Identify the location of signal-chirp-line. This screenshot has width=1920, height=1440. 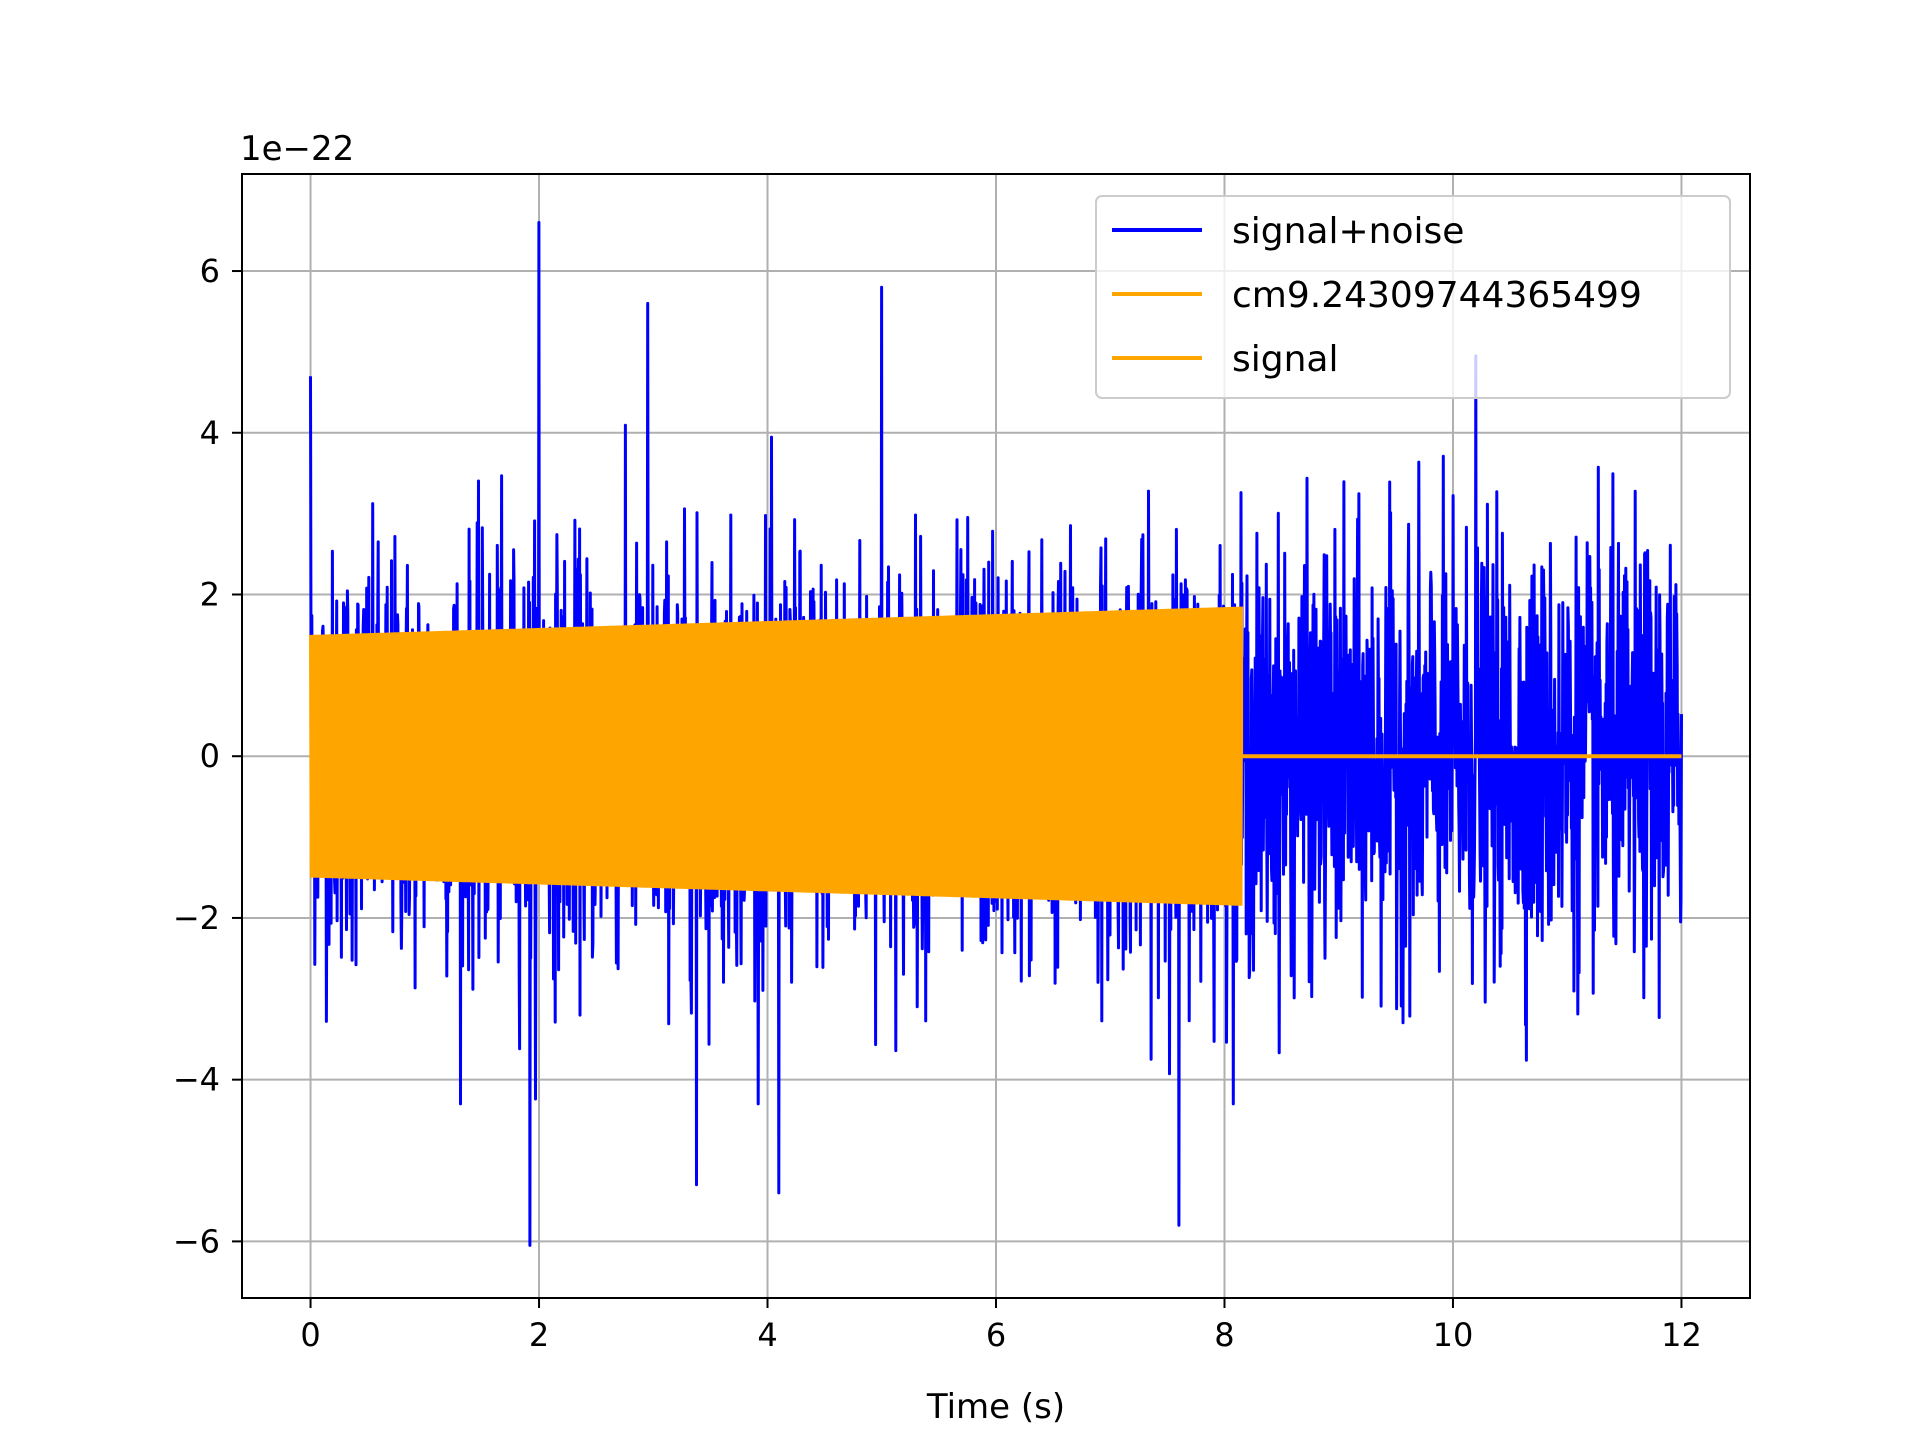
(776, 756).